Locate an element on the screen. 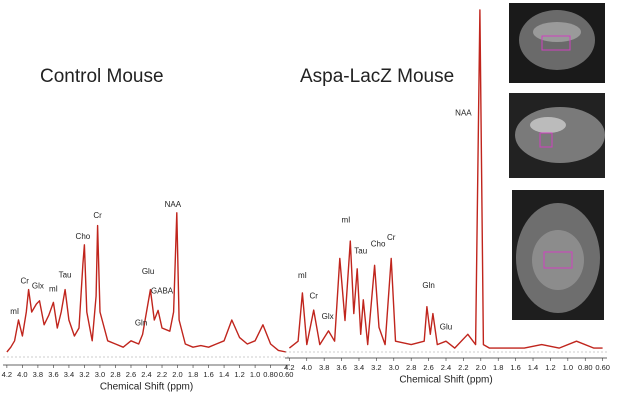  mri-images is located at coordinates (557, 161).